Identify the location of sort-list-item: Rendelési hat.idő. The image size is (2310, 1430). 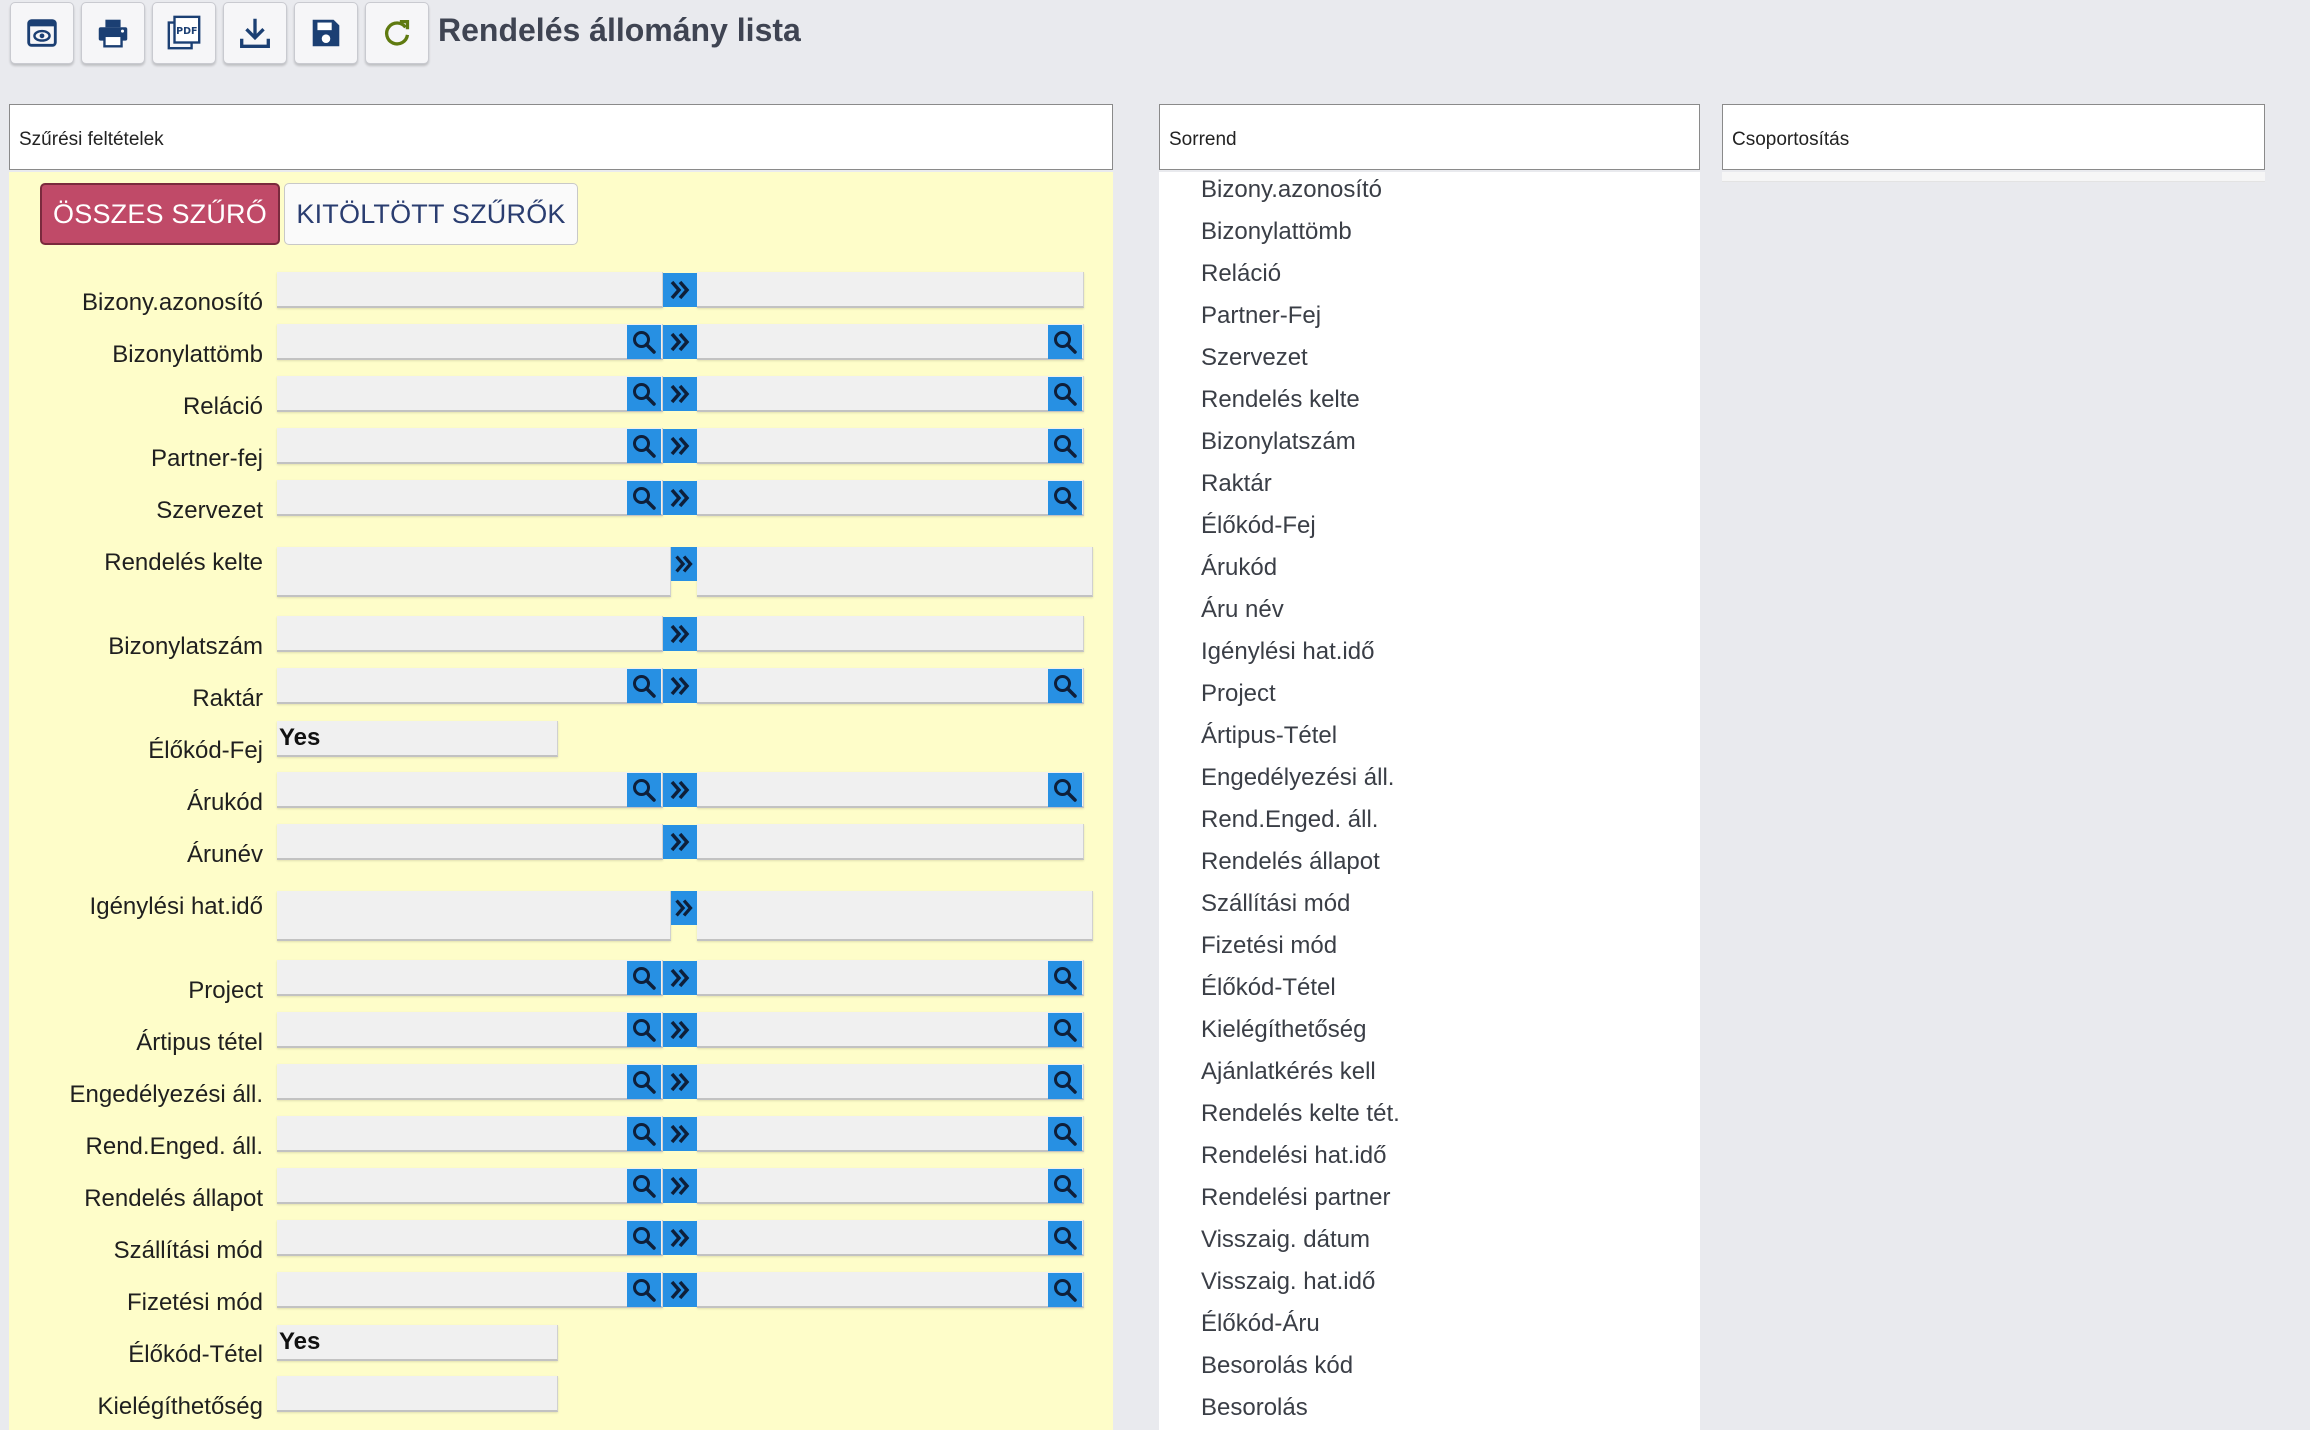
(1294, 1155).